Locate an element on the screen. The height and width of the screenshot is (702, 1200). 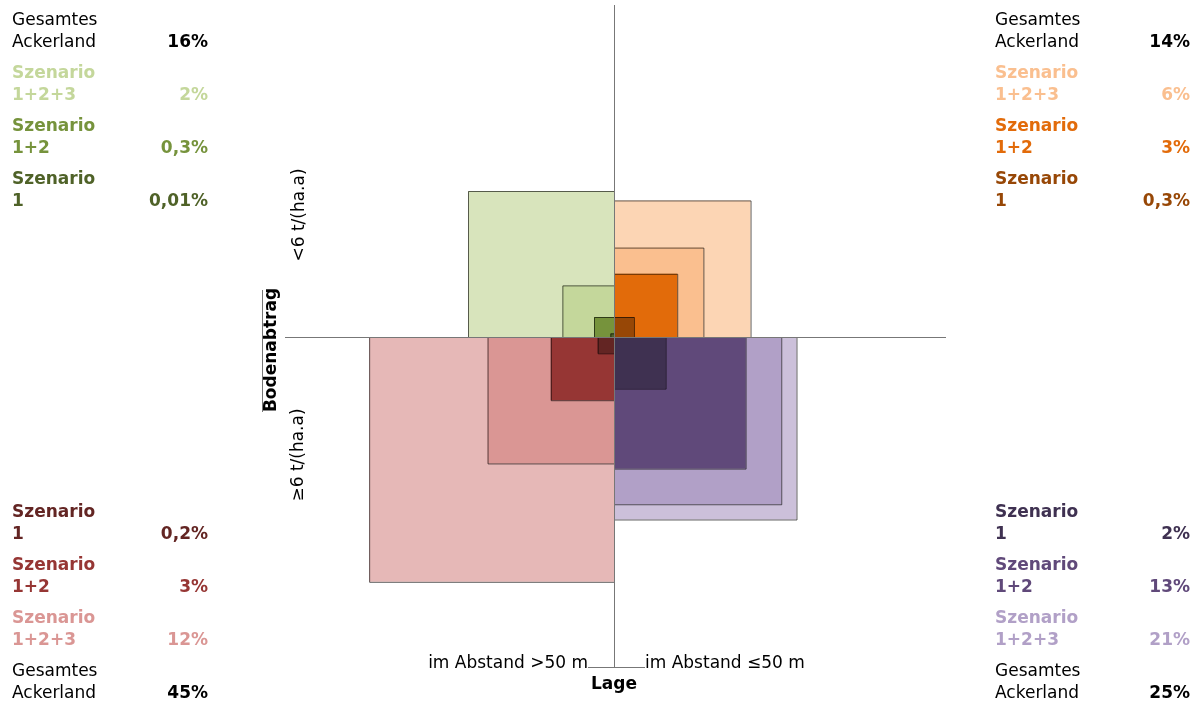
category-label: ≥6 t/(ha.a) is located at coordinates (297, 455).